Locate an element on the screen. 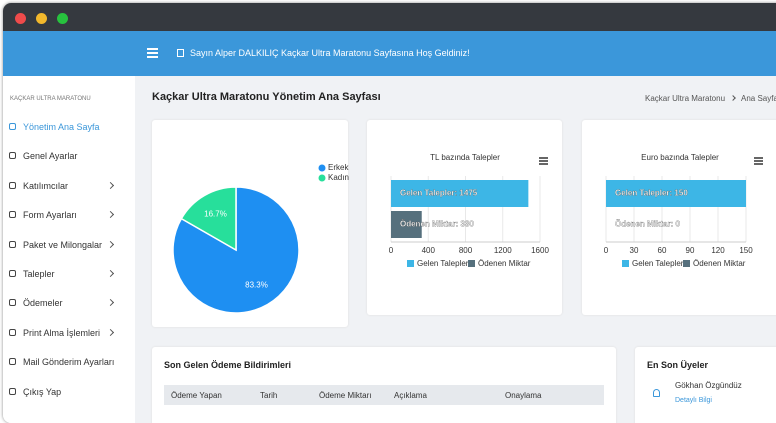 The image size is (776, 423). maximize-button is located at coordinates (62, 18).